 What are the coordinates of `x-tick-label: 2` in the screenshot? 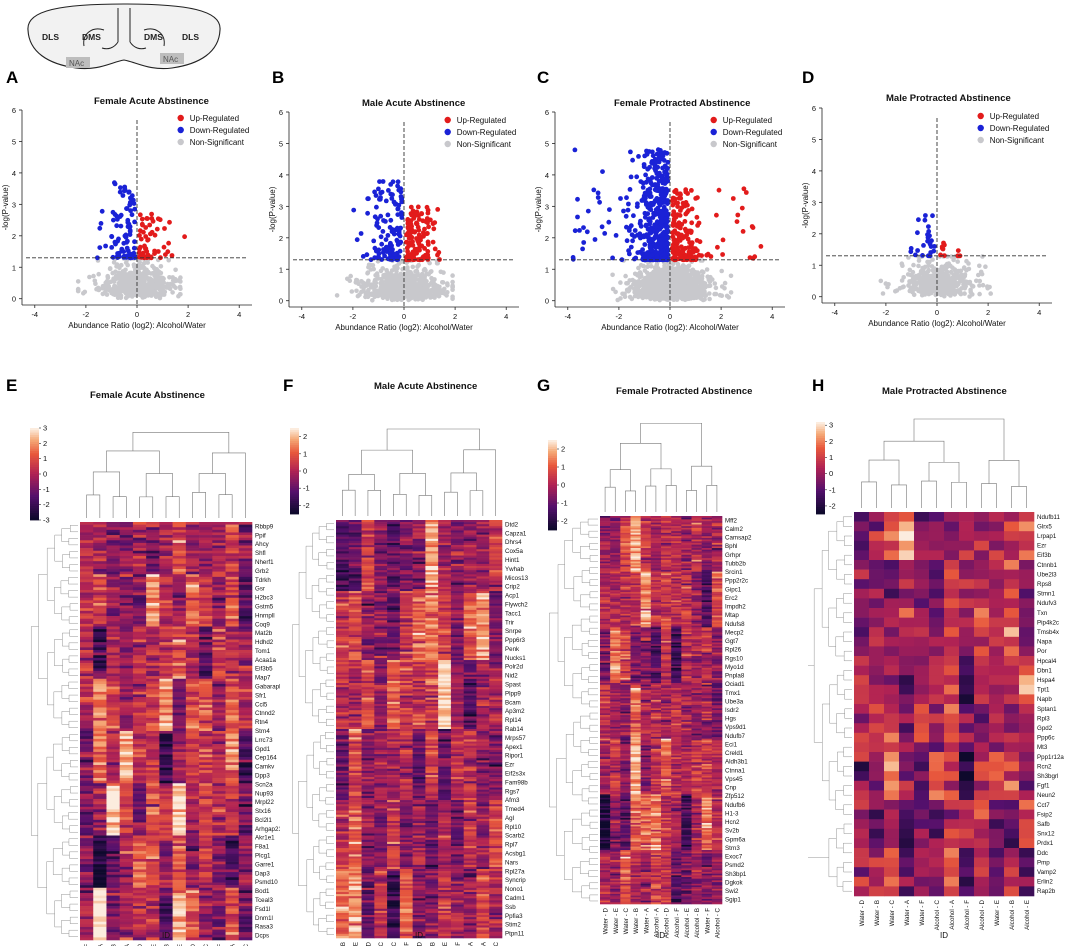 It's located at (988, 312).